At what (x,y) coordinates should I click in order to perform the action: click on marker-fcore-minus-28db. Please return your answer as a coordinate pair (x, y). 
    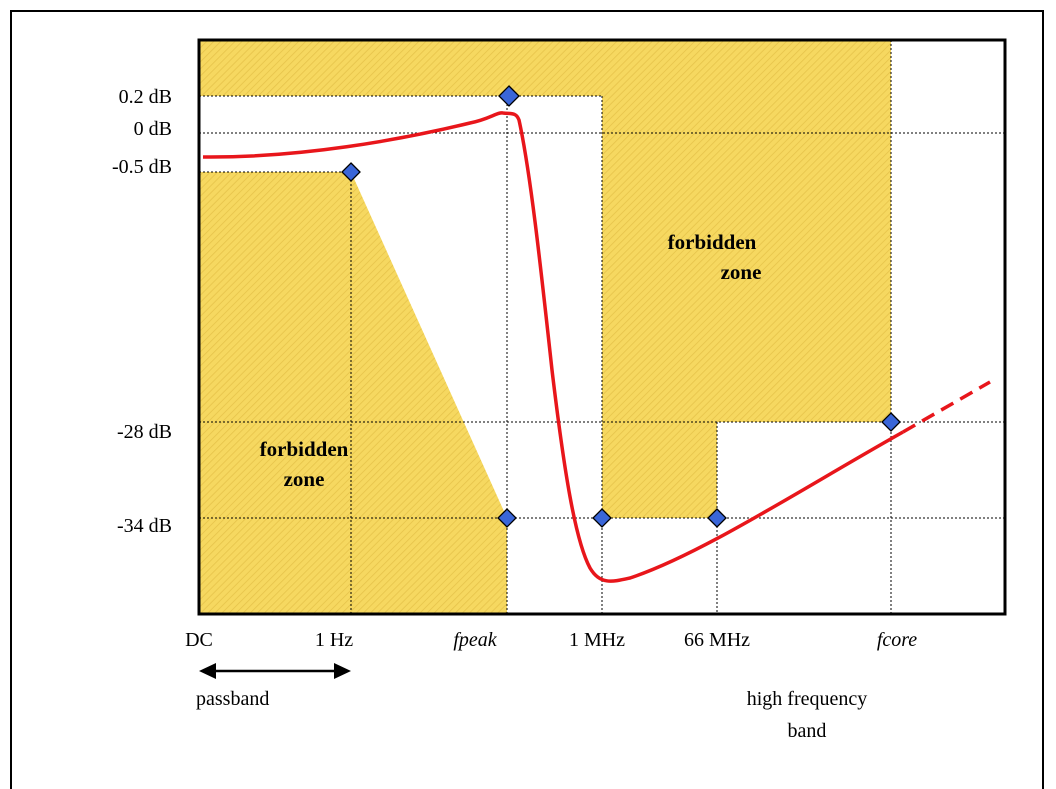
    Looking at the image, I should click on (891, 422).